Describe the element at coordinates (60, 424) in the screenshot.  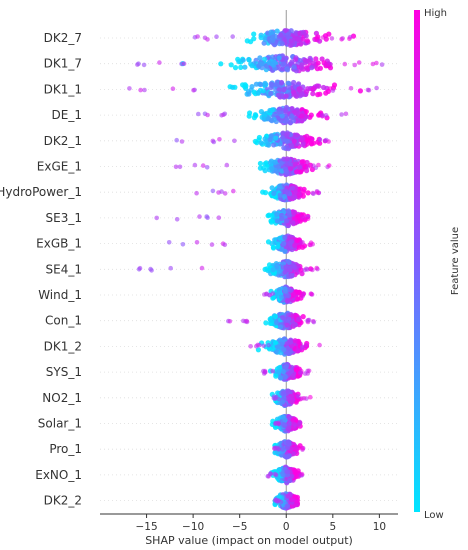
I see `feature-label: Solar_1` at that location.